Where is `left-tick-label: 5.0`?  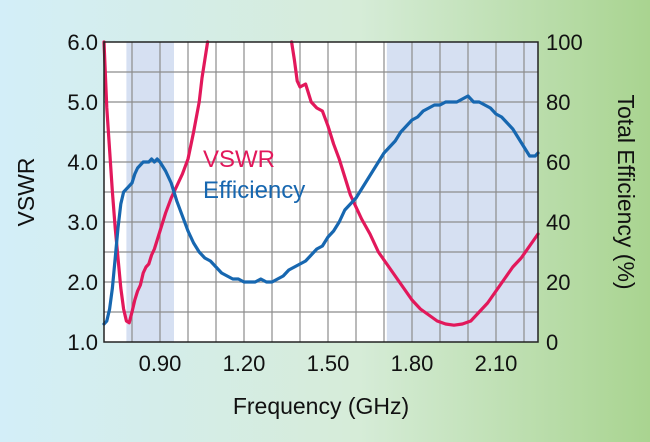 left-tick-label: 5.0 is located at coordinates (82, 102).